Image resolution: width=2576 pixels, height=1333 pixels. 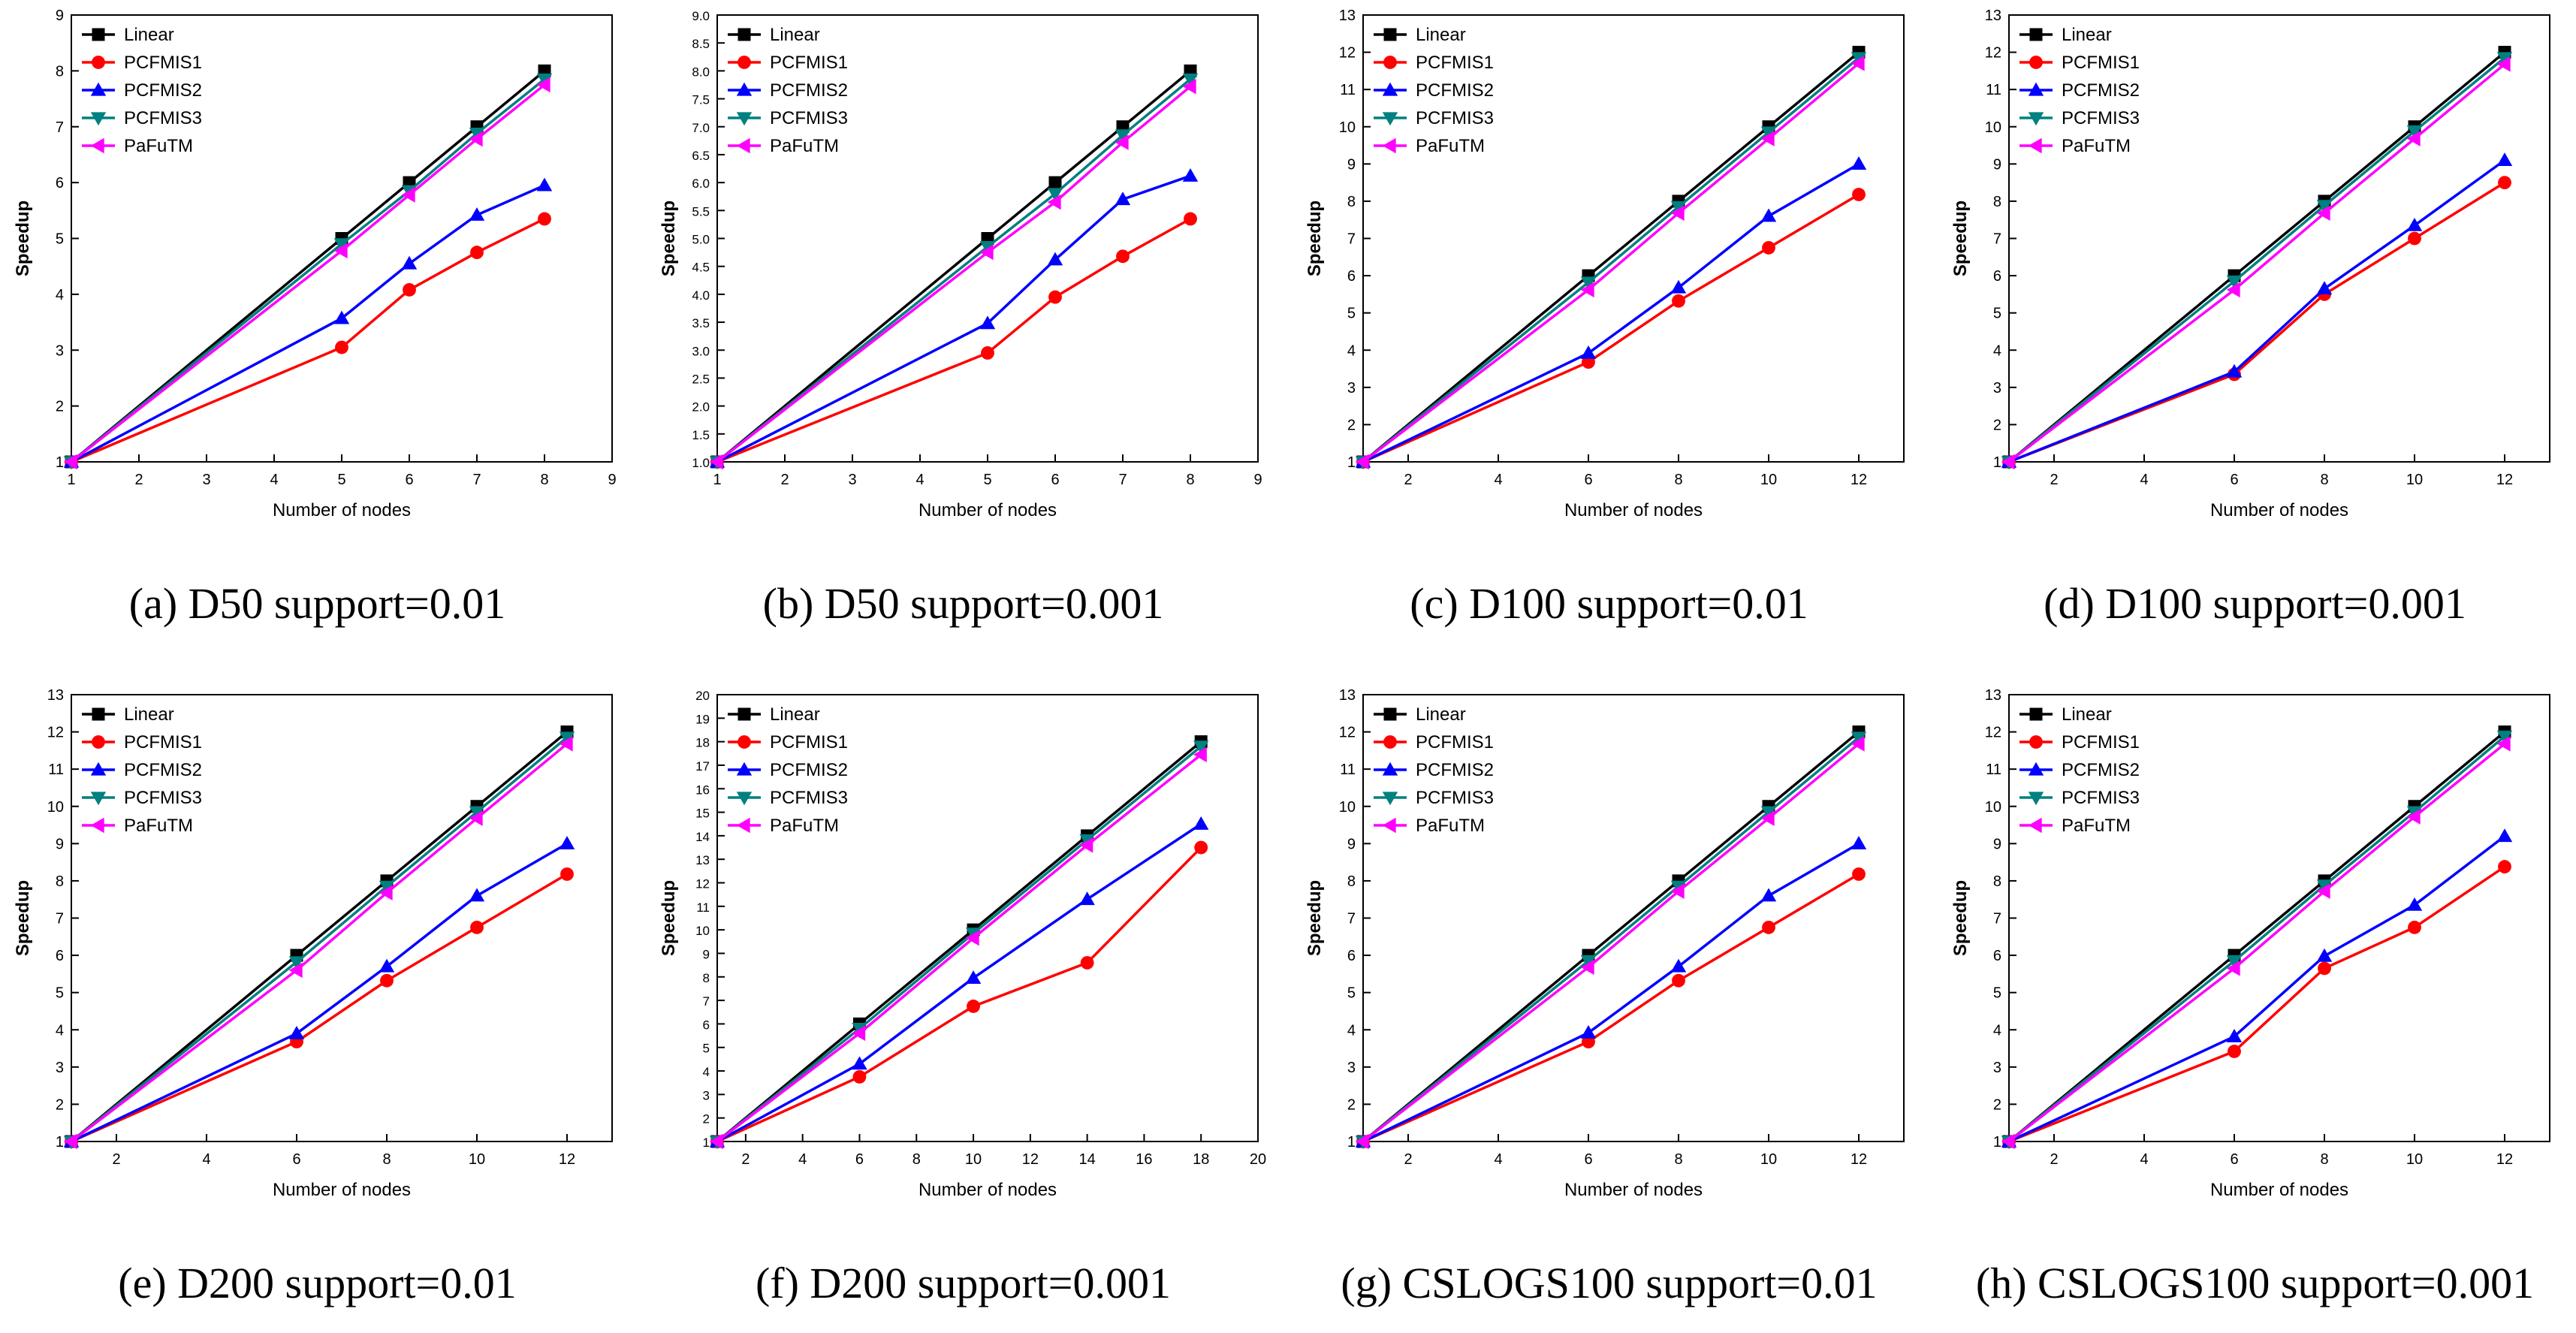 What do you see at coordinates (701, 379) in the screenshot?
I see `y-tick-label: 2.5` at bounding box center [701, 379].